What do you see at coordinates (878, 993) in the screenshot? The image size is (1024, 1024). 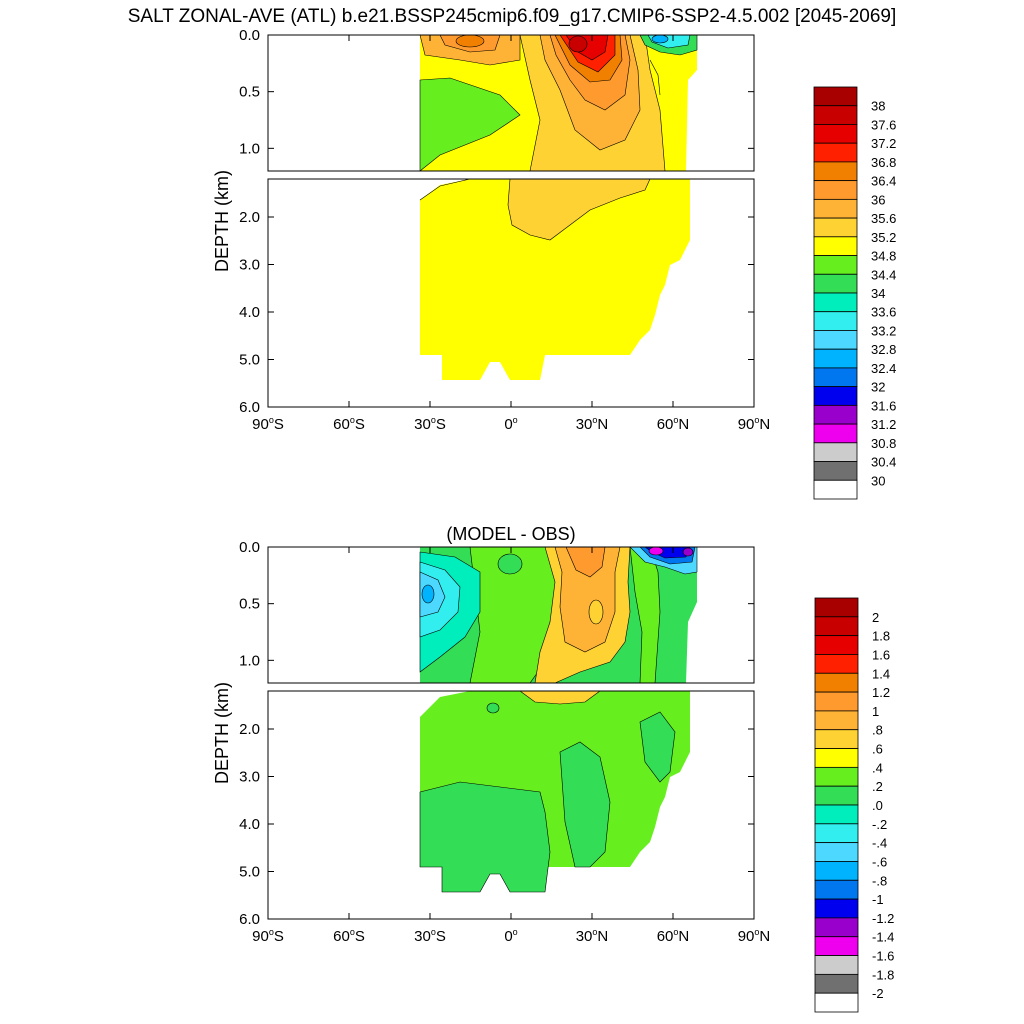 I see `colorbar-label: -2` at bounding box center [878, 993].